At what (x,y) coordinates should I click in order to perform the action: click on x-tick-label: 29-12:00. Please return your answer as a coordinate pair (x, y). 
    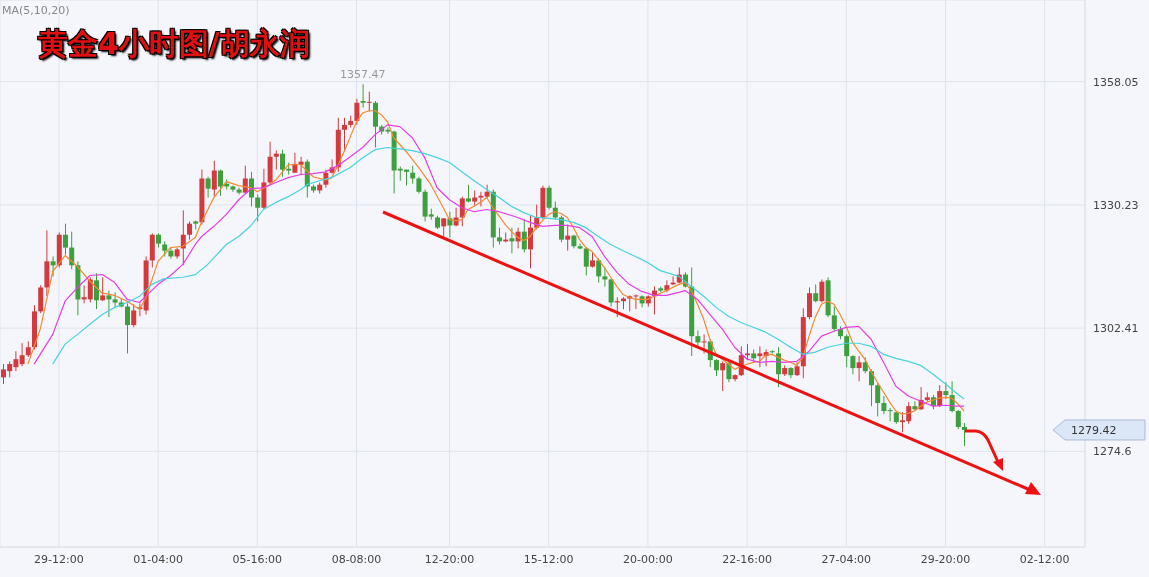
    Looking at the image, I should click on (59, 559).